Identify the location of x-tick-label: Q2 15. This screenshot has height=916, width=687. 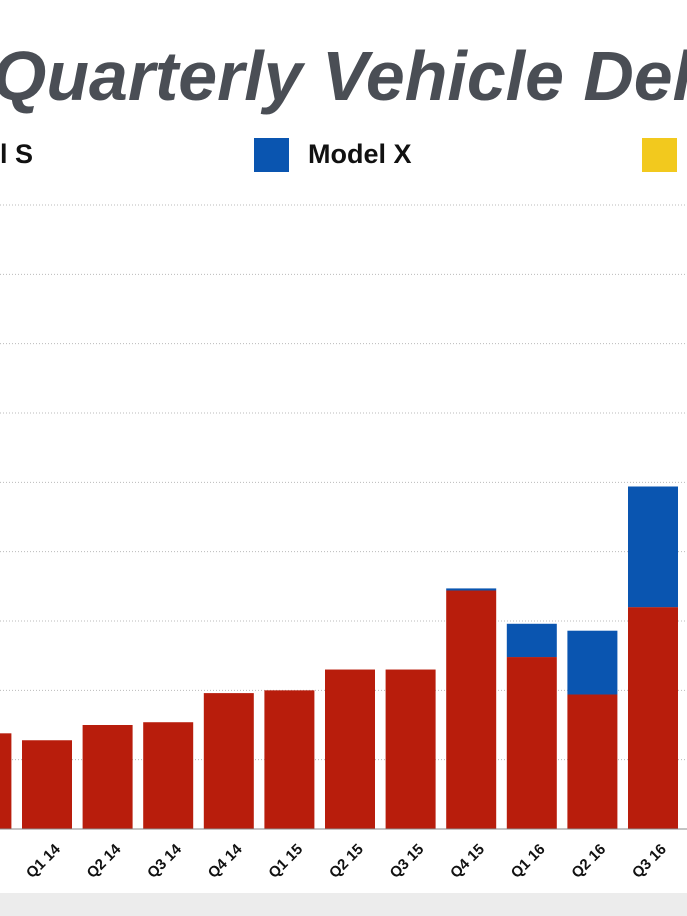
(346, 861).